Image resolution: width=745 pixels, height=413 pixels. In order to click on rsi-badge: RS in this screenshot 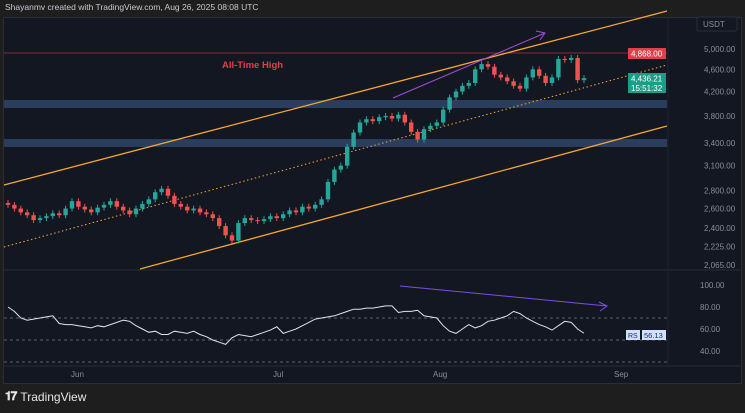, I will do `click(633, 336)`.